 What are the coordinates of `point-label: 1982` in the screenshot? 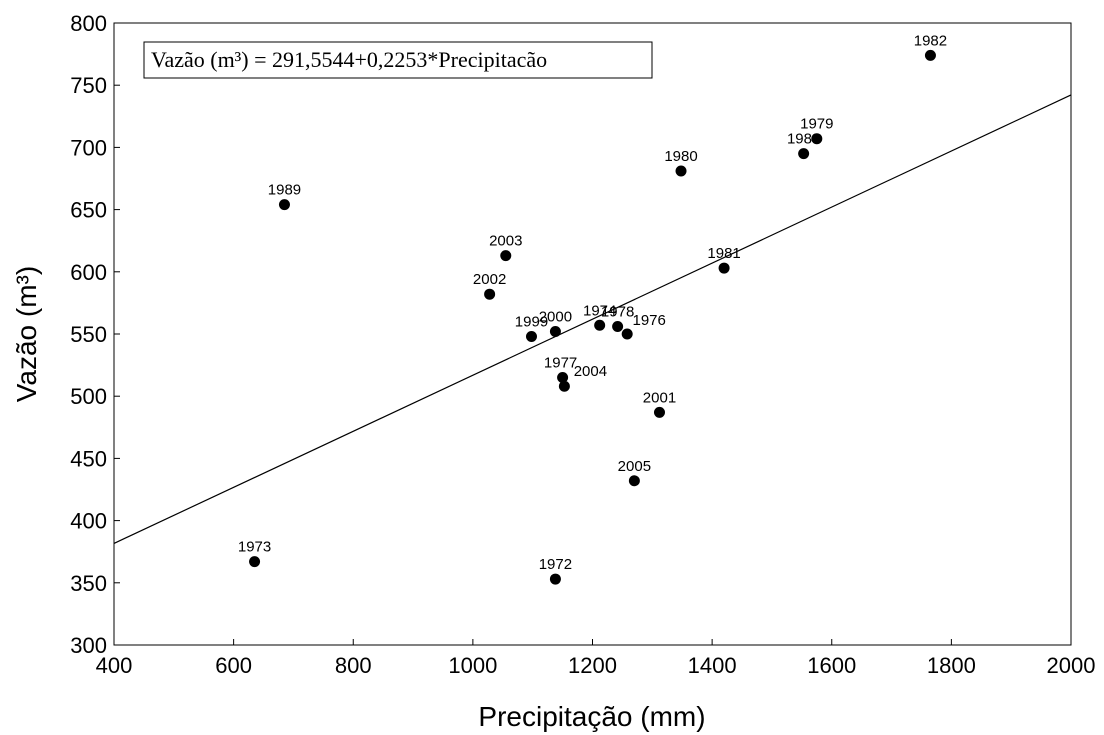 It's located at (930, 40).